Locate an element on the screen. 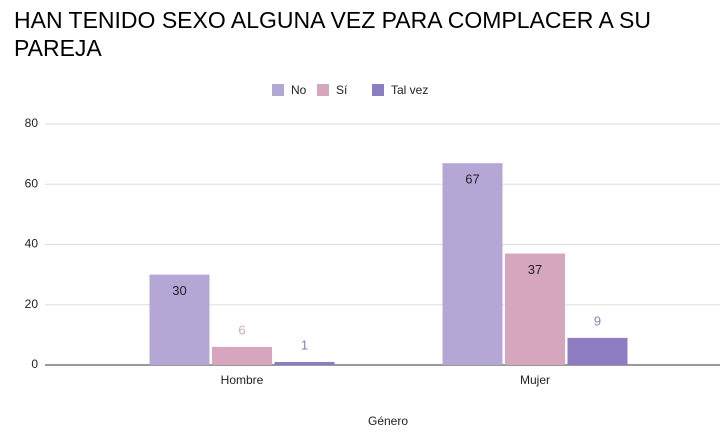 This screenshot has height=433, width=721. legend-label: No is located at coordinates (299, 90).